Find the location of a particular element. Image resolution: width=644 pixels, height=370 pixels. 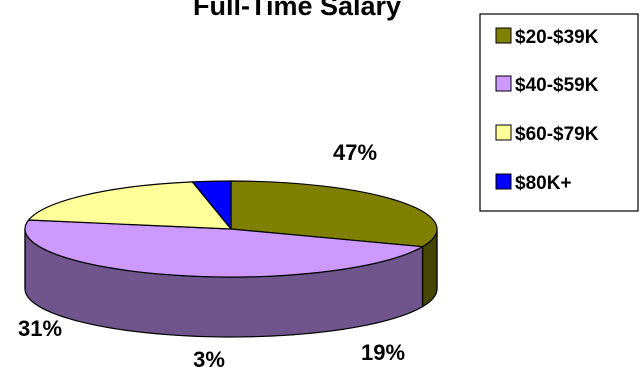

pie-slice-80k-plus is located at coordinates (211, 205).